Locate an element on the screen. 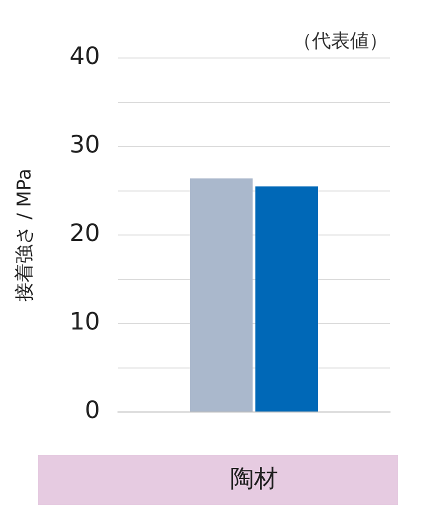 This screenshot has height=509, width=422. y-tick-label: 30 is located at coordinates (84, 144).